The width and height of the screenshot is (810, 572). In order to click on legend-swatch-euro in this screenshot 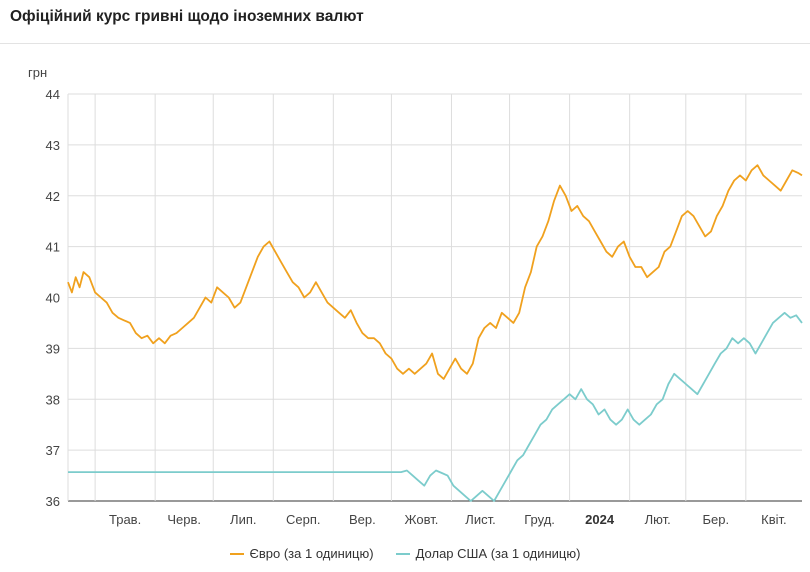, I will do `click(236, 553)`.